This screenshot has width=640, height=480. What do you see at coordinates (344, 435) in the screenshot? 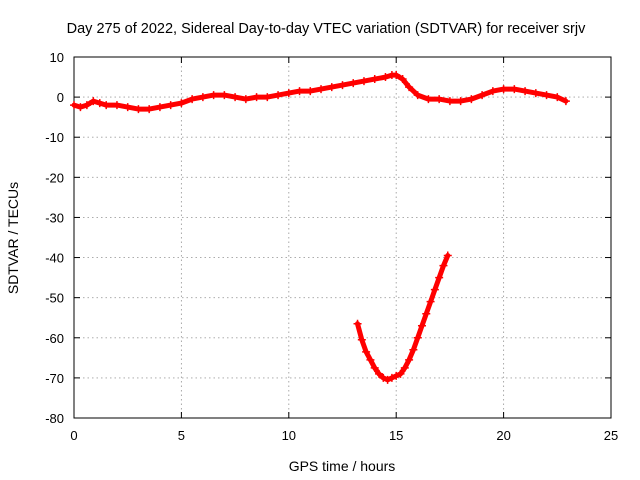
I see `x-tick-labels: 0 5 10 15 20 25` at bounding box center [344, 435].